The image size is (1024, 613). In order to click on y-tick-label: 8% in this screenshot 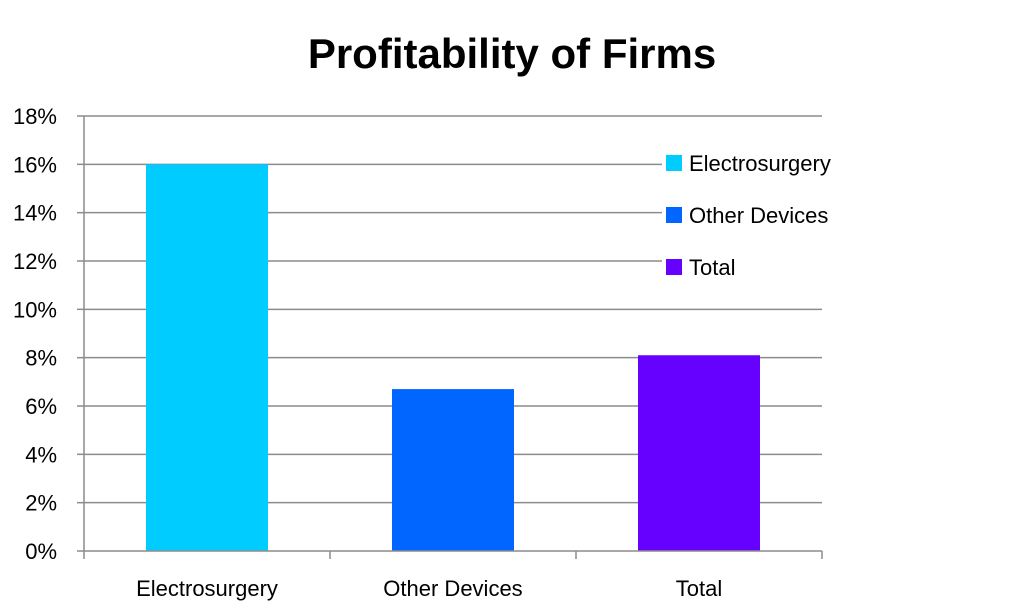, I will do `click(41, 358)`.